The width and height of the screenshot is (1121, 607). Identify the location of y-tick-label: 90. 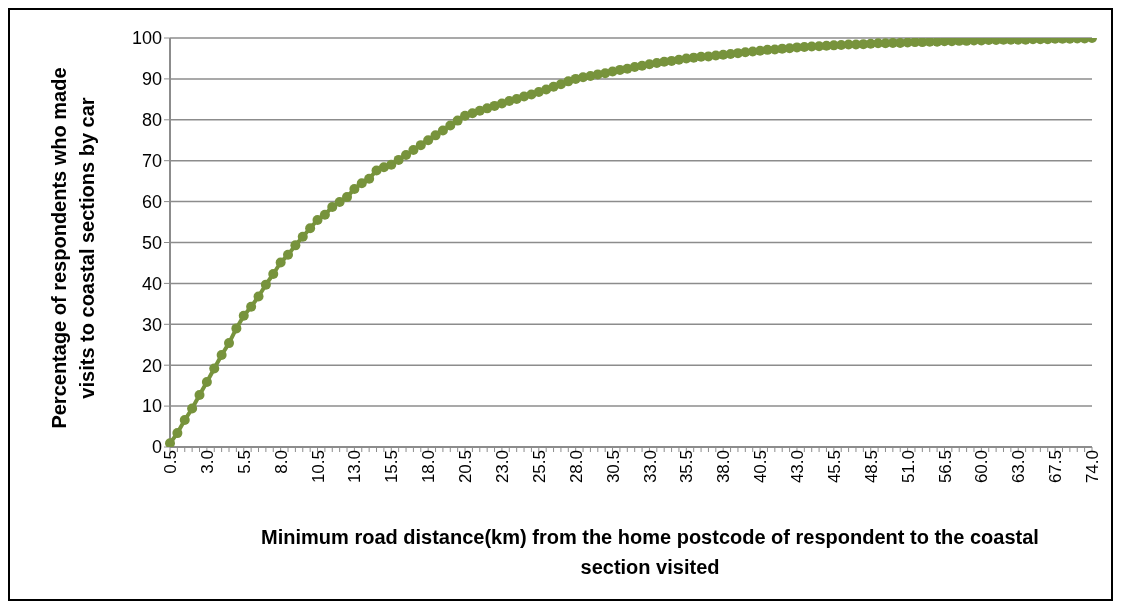
(151, 79).